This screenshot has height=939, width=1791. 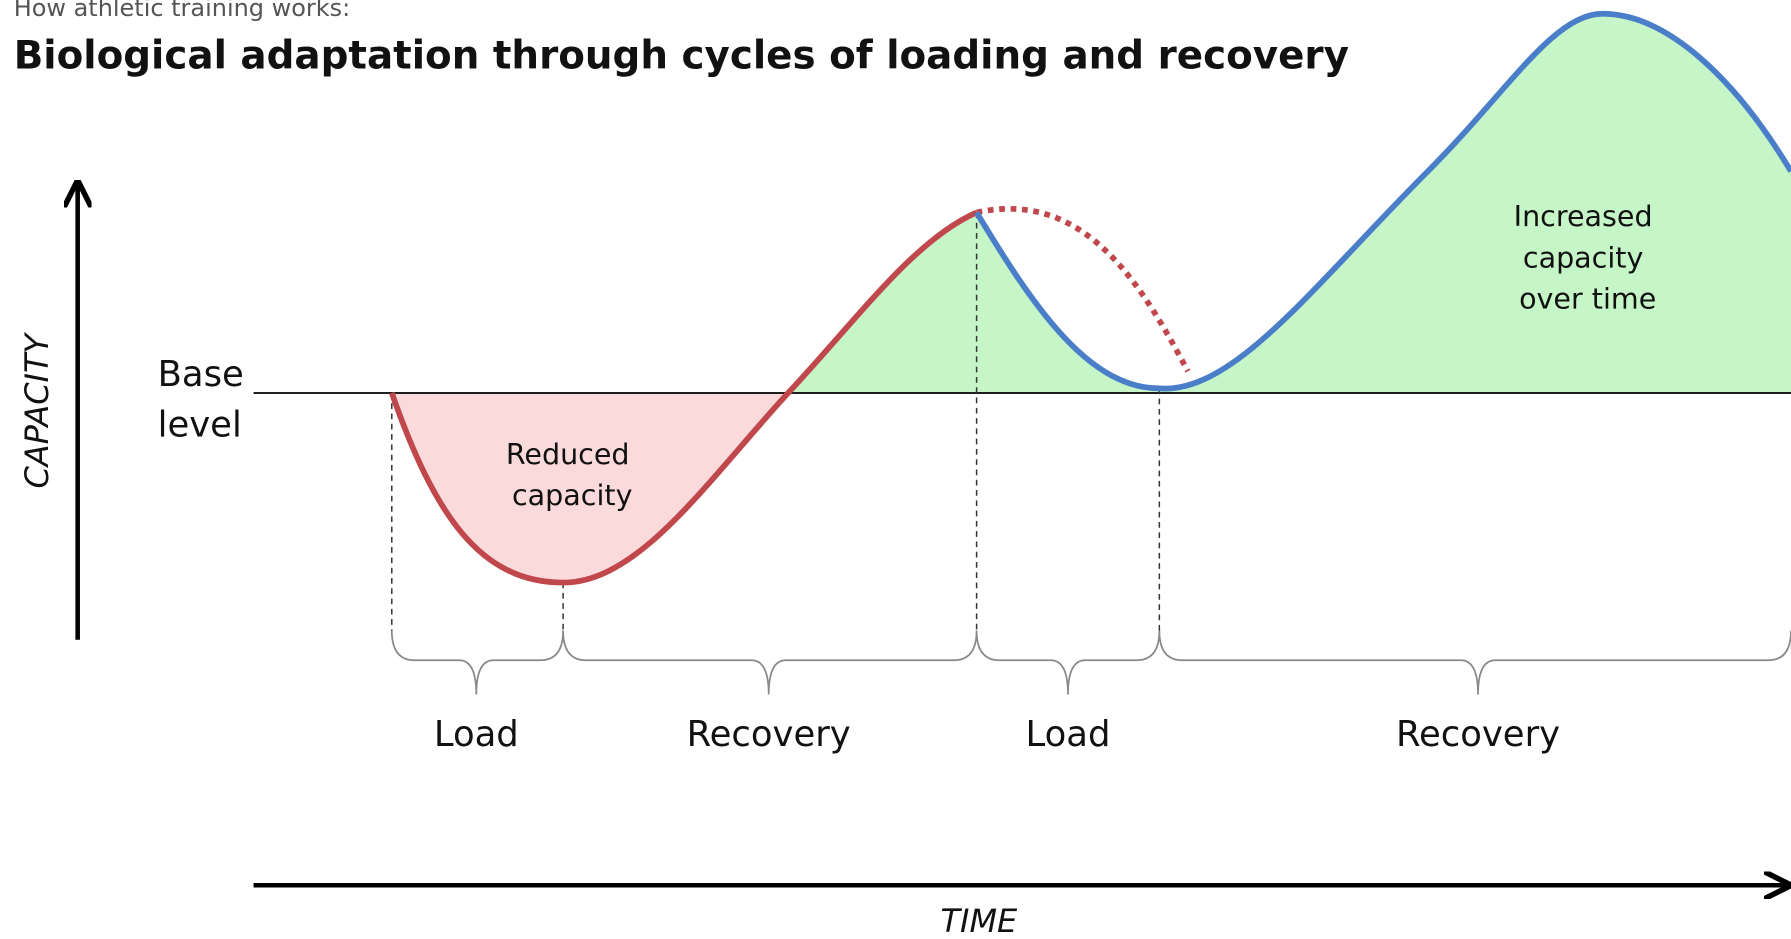 I want to click on region-line: over time, so click(x=1587, y=298).